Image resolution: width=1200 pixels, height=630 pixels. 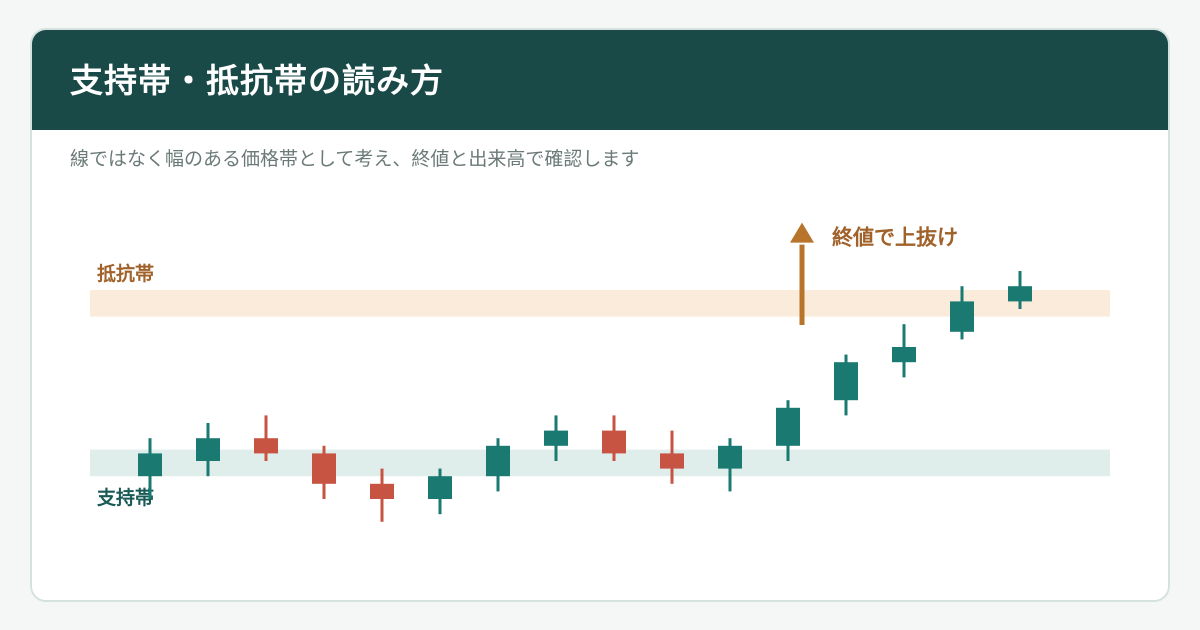 What do you see at coordinates (125, 273) in the screenshot?
I see `resistance-label: 抵抗帯` at bounding box center [125, 273].